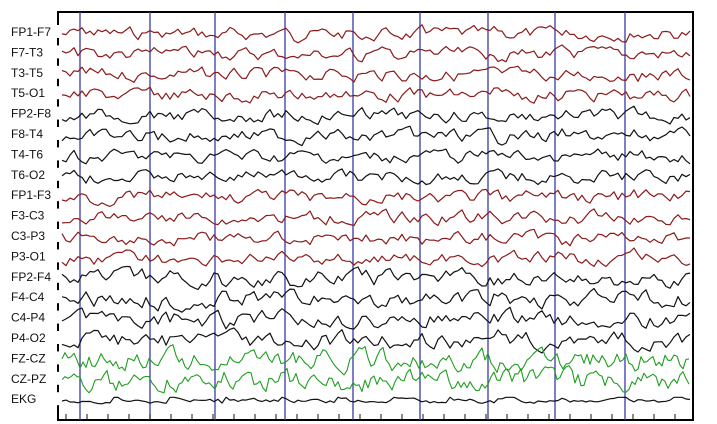 The height and width of the screenshot is (424, 717). I want to click on trace-t3-t5, so click(376, 74).